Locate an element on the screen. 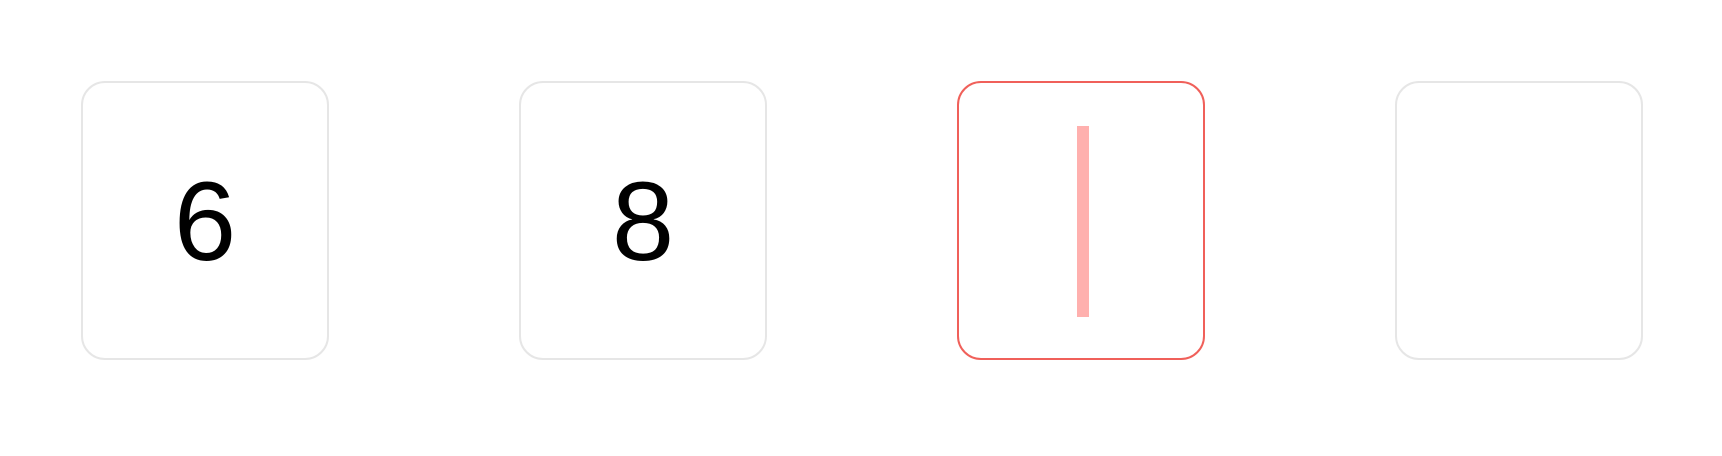 The height and width of the screenshot is (456, 1722). code-digit-4-value is located at coordinates (1519, 220).